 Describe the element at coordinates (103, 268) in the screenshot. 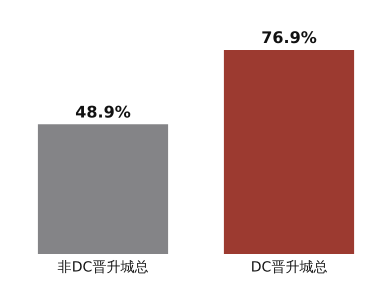

I see `x-tick-label: 非DC晋升城总` at that location.